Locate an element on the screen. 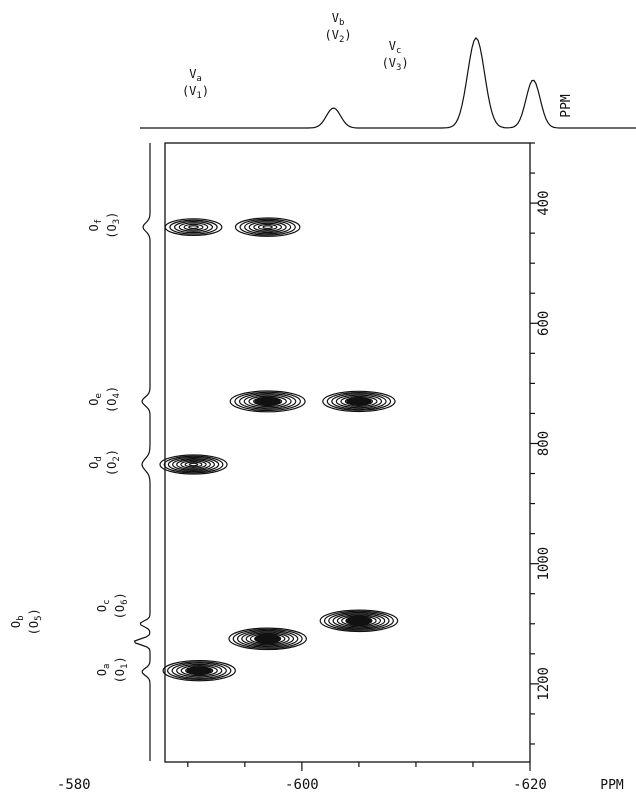  x-tick-label: -600 is located at coordinates (302, 785).